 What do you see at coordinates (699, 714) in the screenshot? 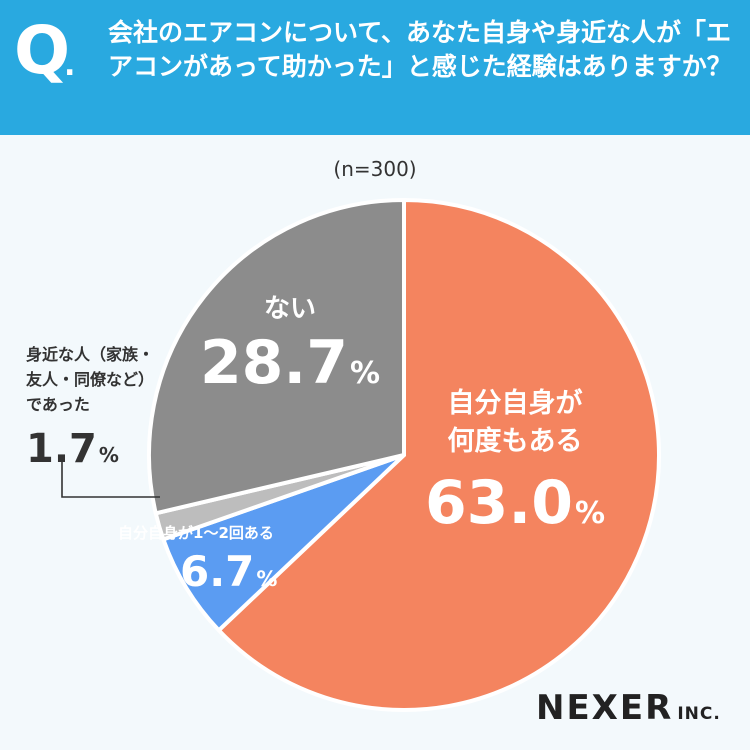
I see `brand-suffix: INC.` at bounding box center [699, 714].